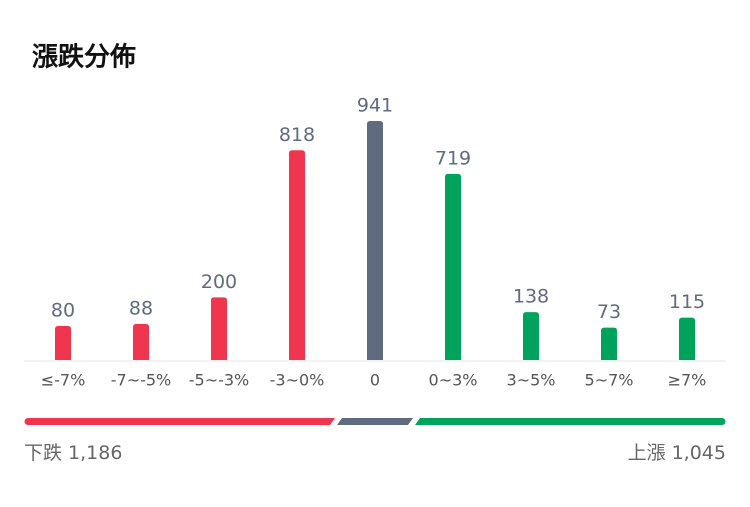 The height and width of the screenshot is (507, 750). I want to click on x-tick-label: -7~-5%, so click(141, 380).